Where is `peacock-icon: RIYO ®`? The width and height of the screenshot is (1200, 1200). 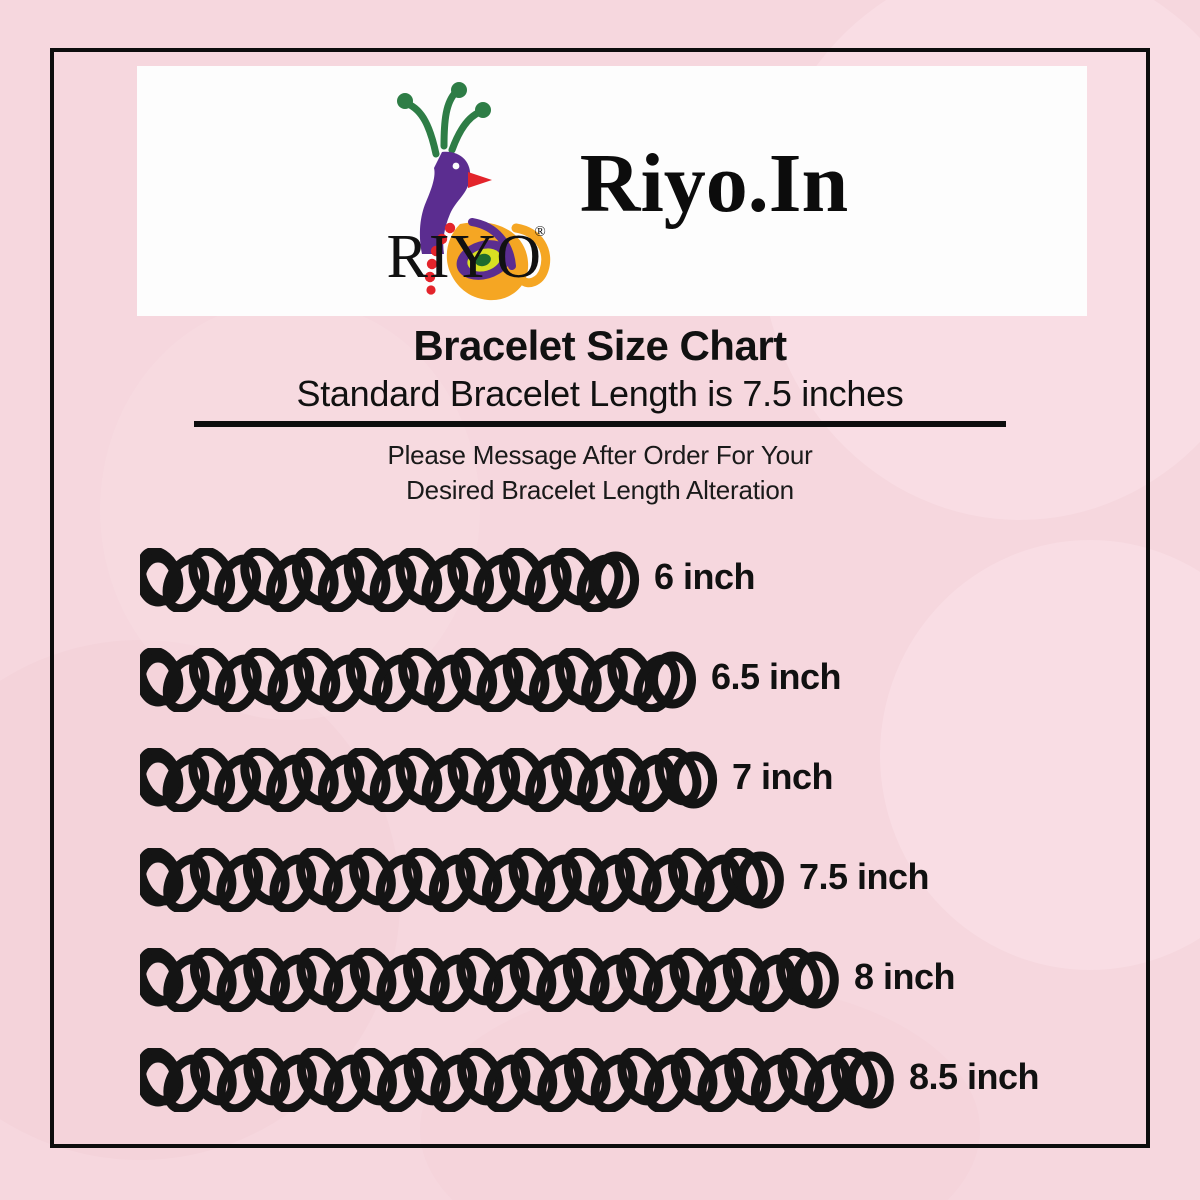
peacock-icon: RIYO ® is located at coordinates (459, 191).